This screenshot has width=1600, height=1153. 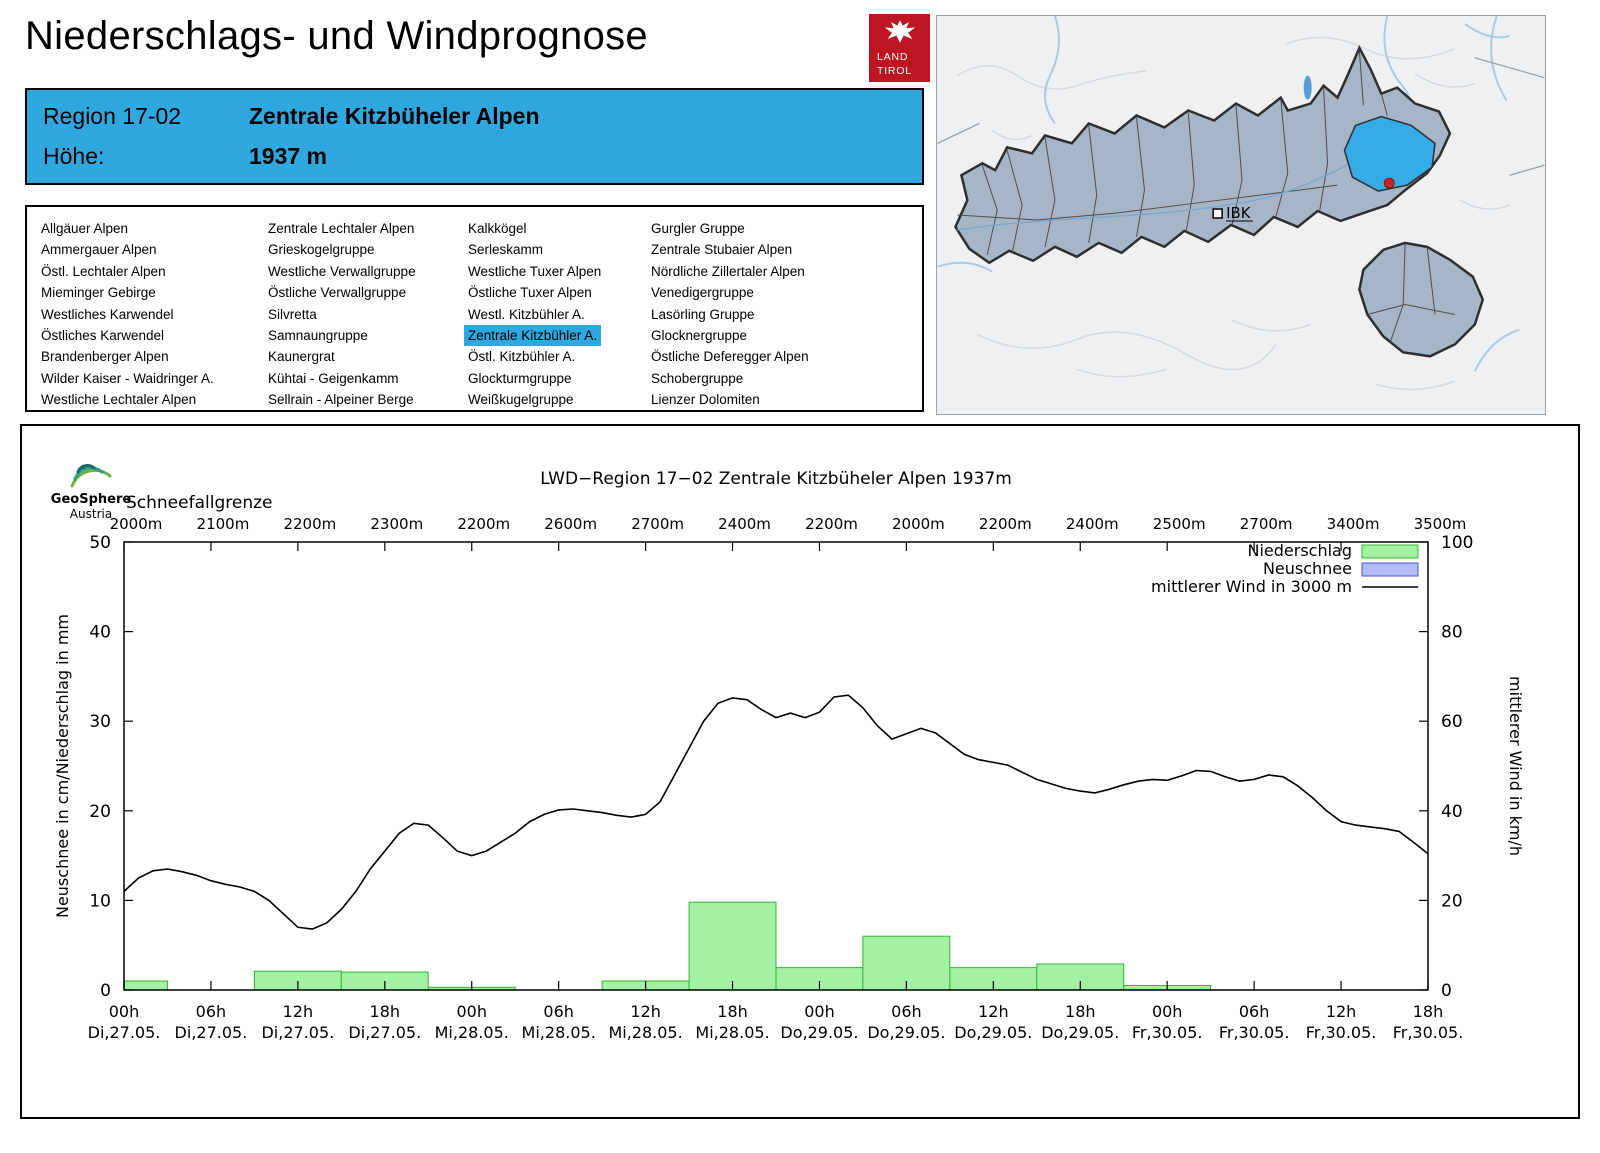 I want to click on region-list-item: Weißkugelgruppe, so click(x=521, y=400).